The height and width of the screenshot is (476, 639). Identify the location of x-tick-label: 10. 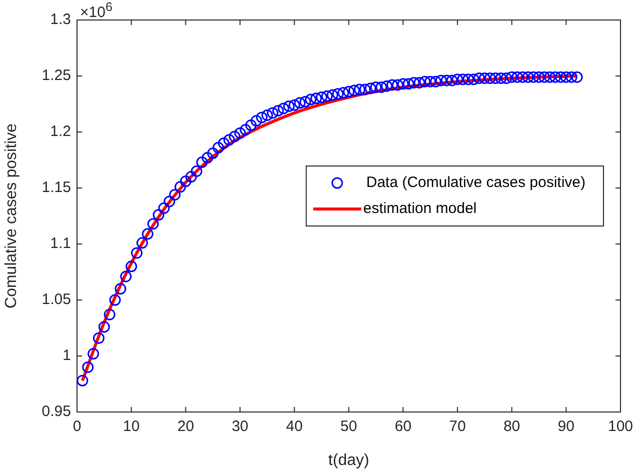
(131, 427).